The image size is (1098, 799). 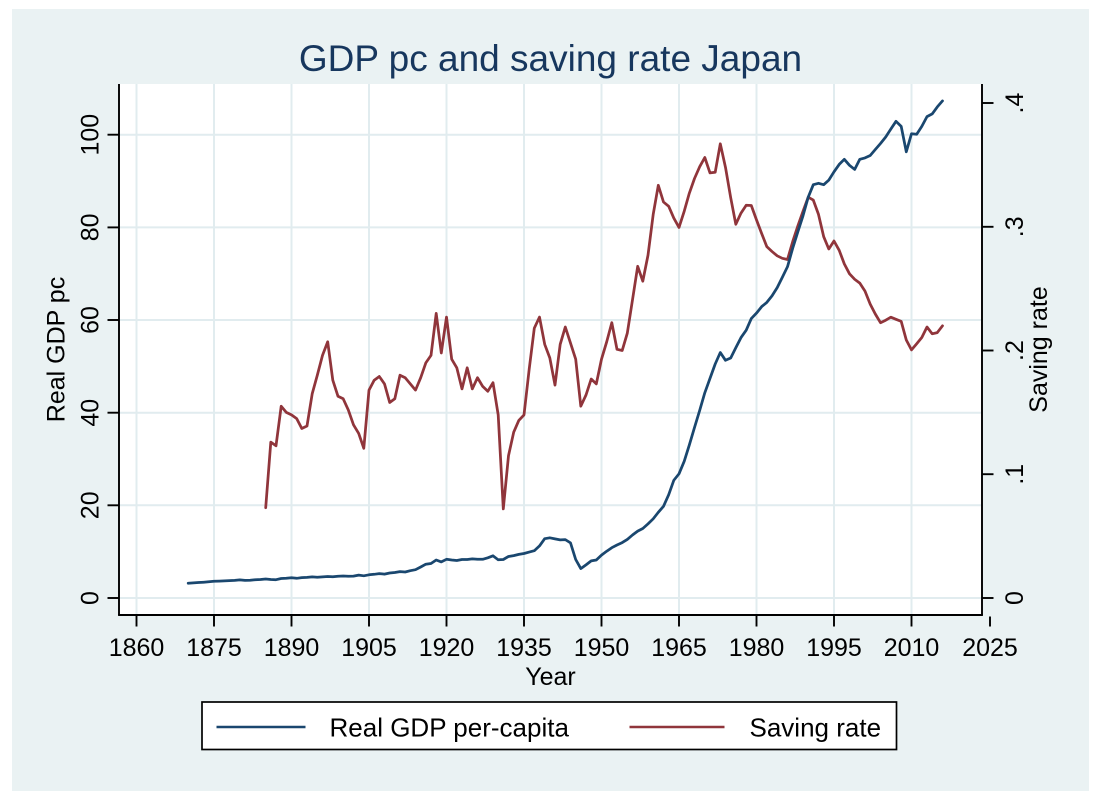 What do you see at coordinates (602, 648) in the screenshot?
I see `svg-text: 1950` at bounding box center [602, 648].